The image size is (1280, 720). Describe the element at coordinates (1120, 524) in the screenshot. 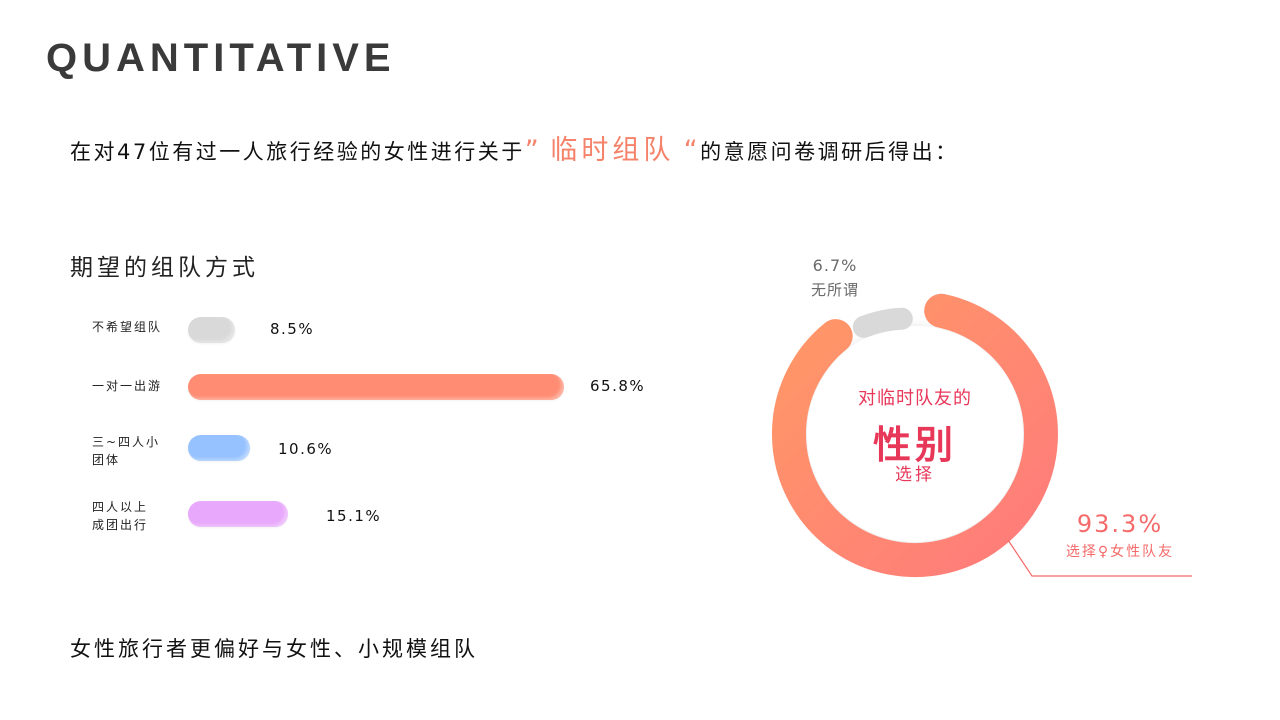

I see `donut-main-percent: 93.3%` at that location.